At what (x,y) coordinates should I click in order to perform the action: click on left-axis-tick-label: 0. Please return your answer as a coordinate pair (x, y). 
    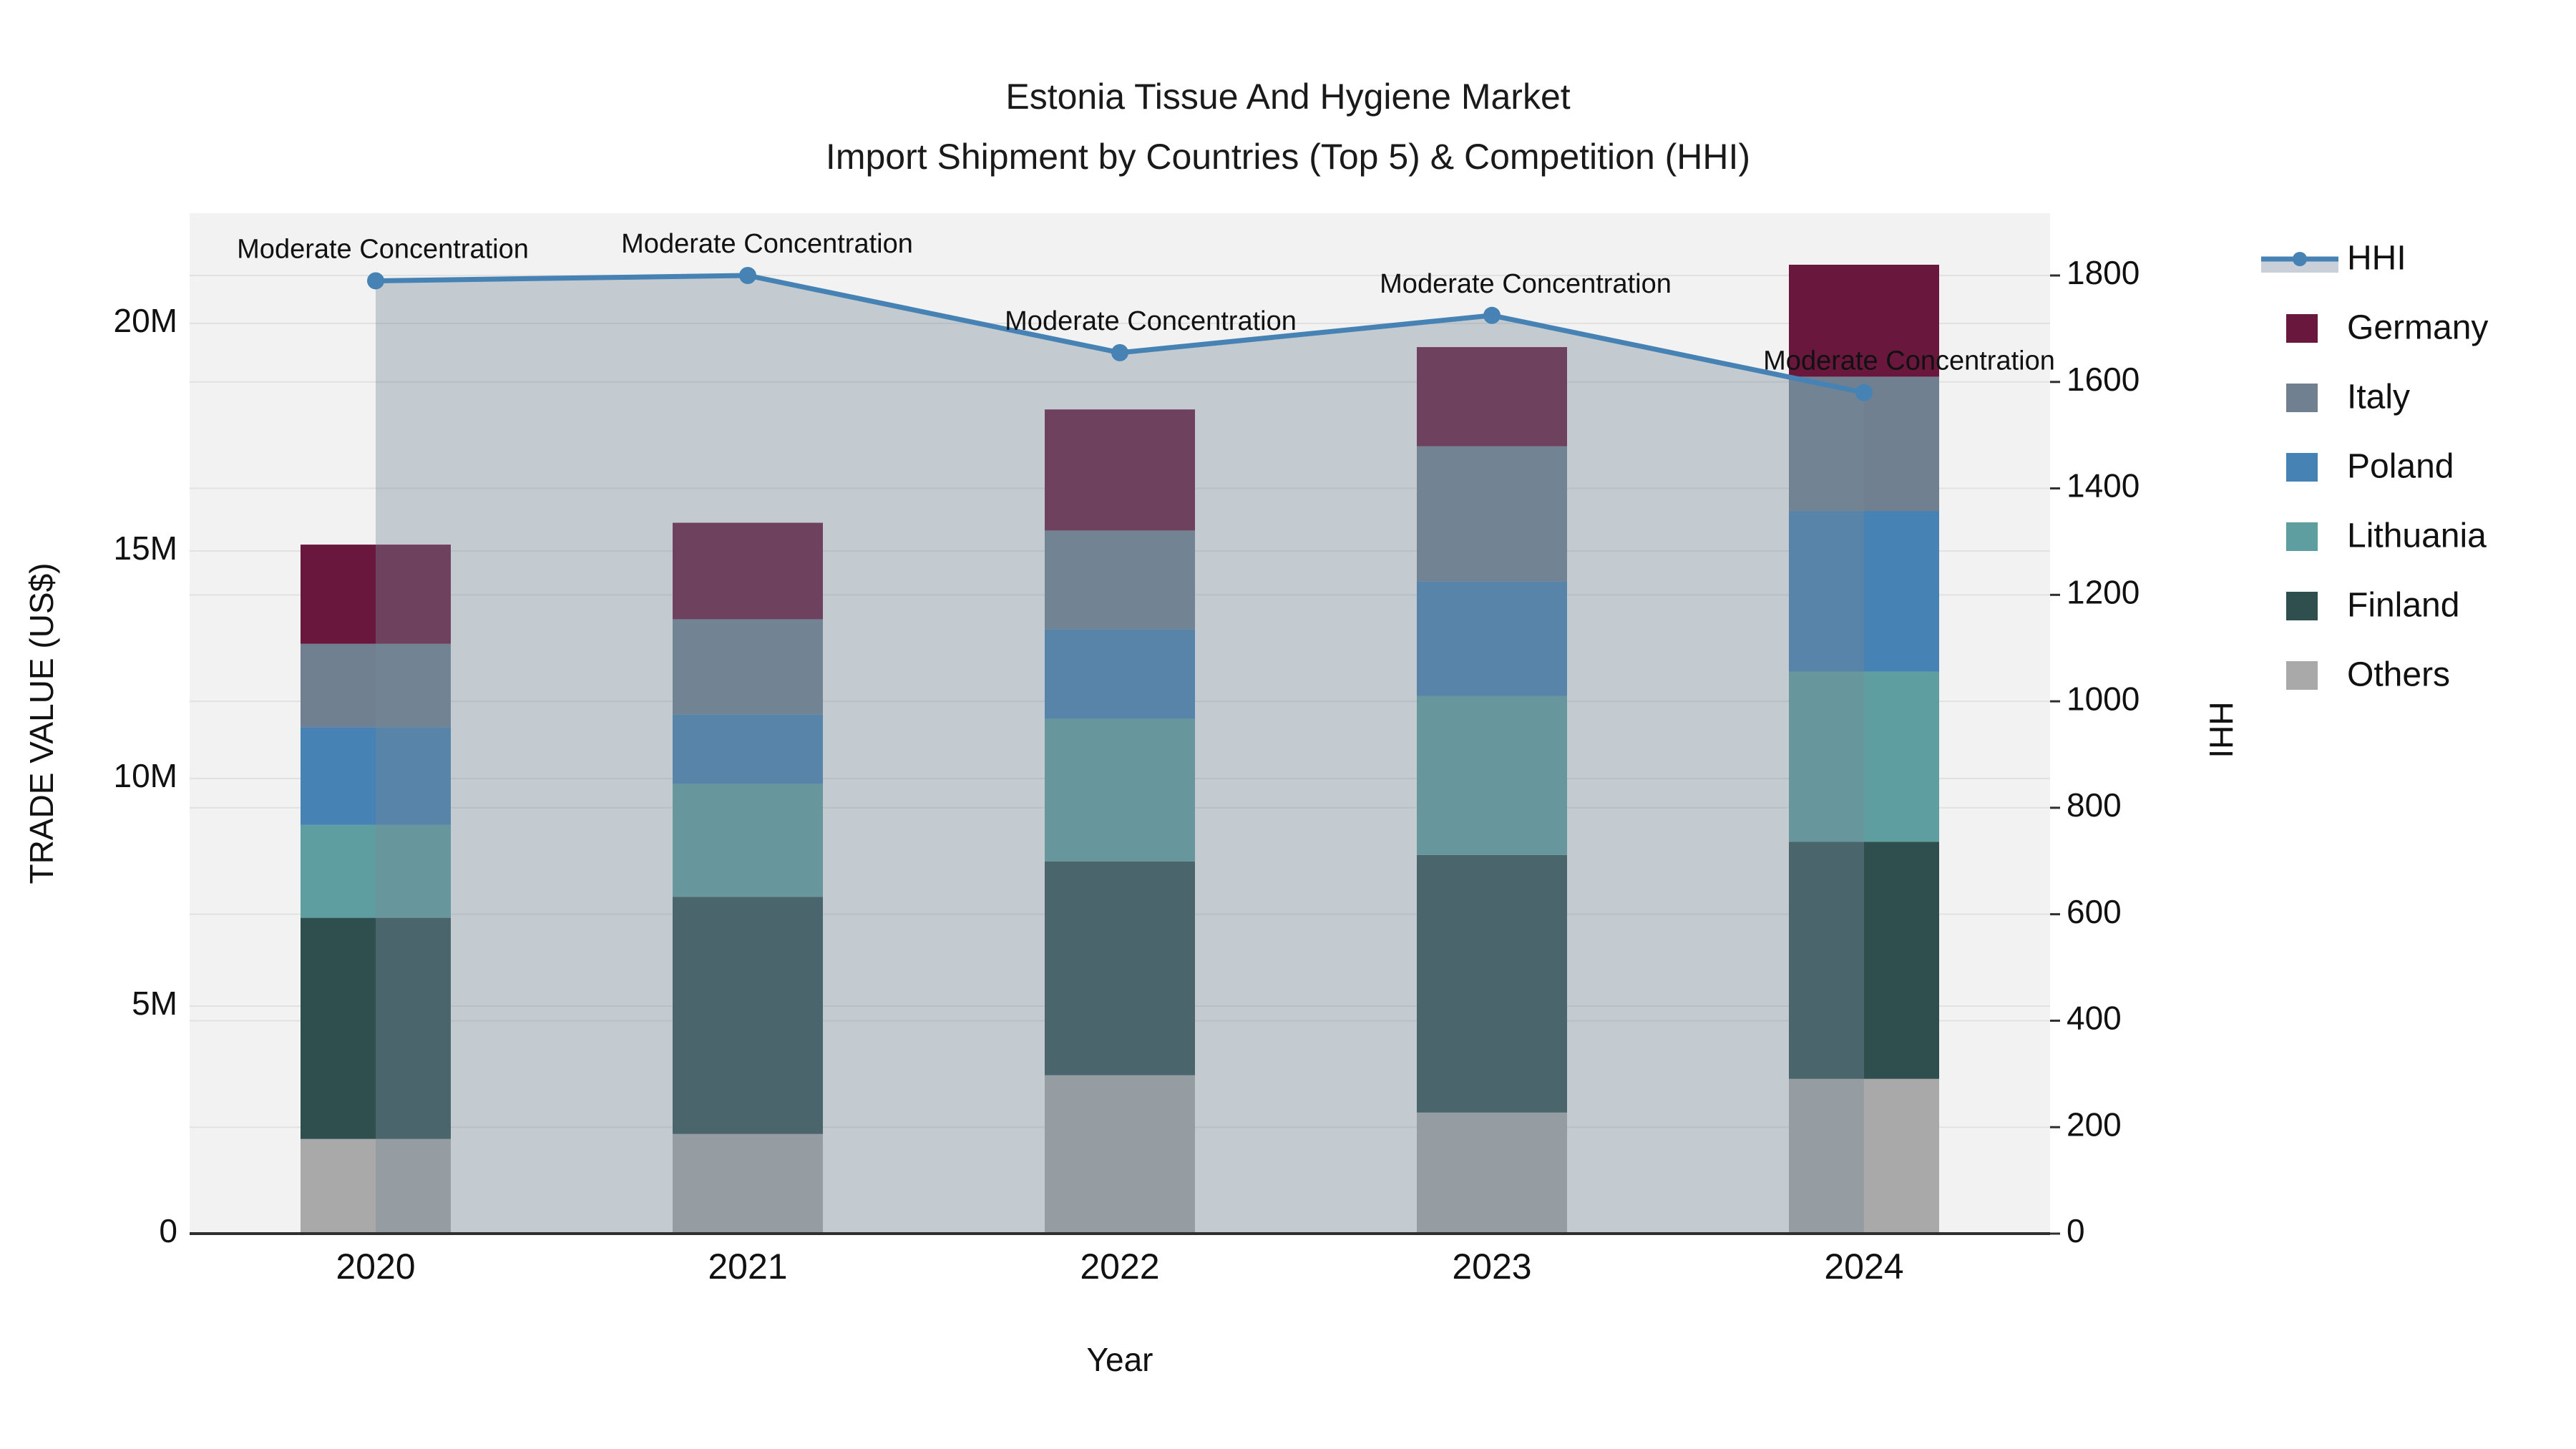
    Looking at the image, I should click on (168, 1230).